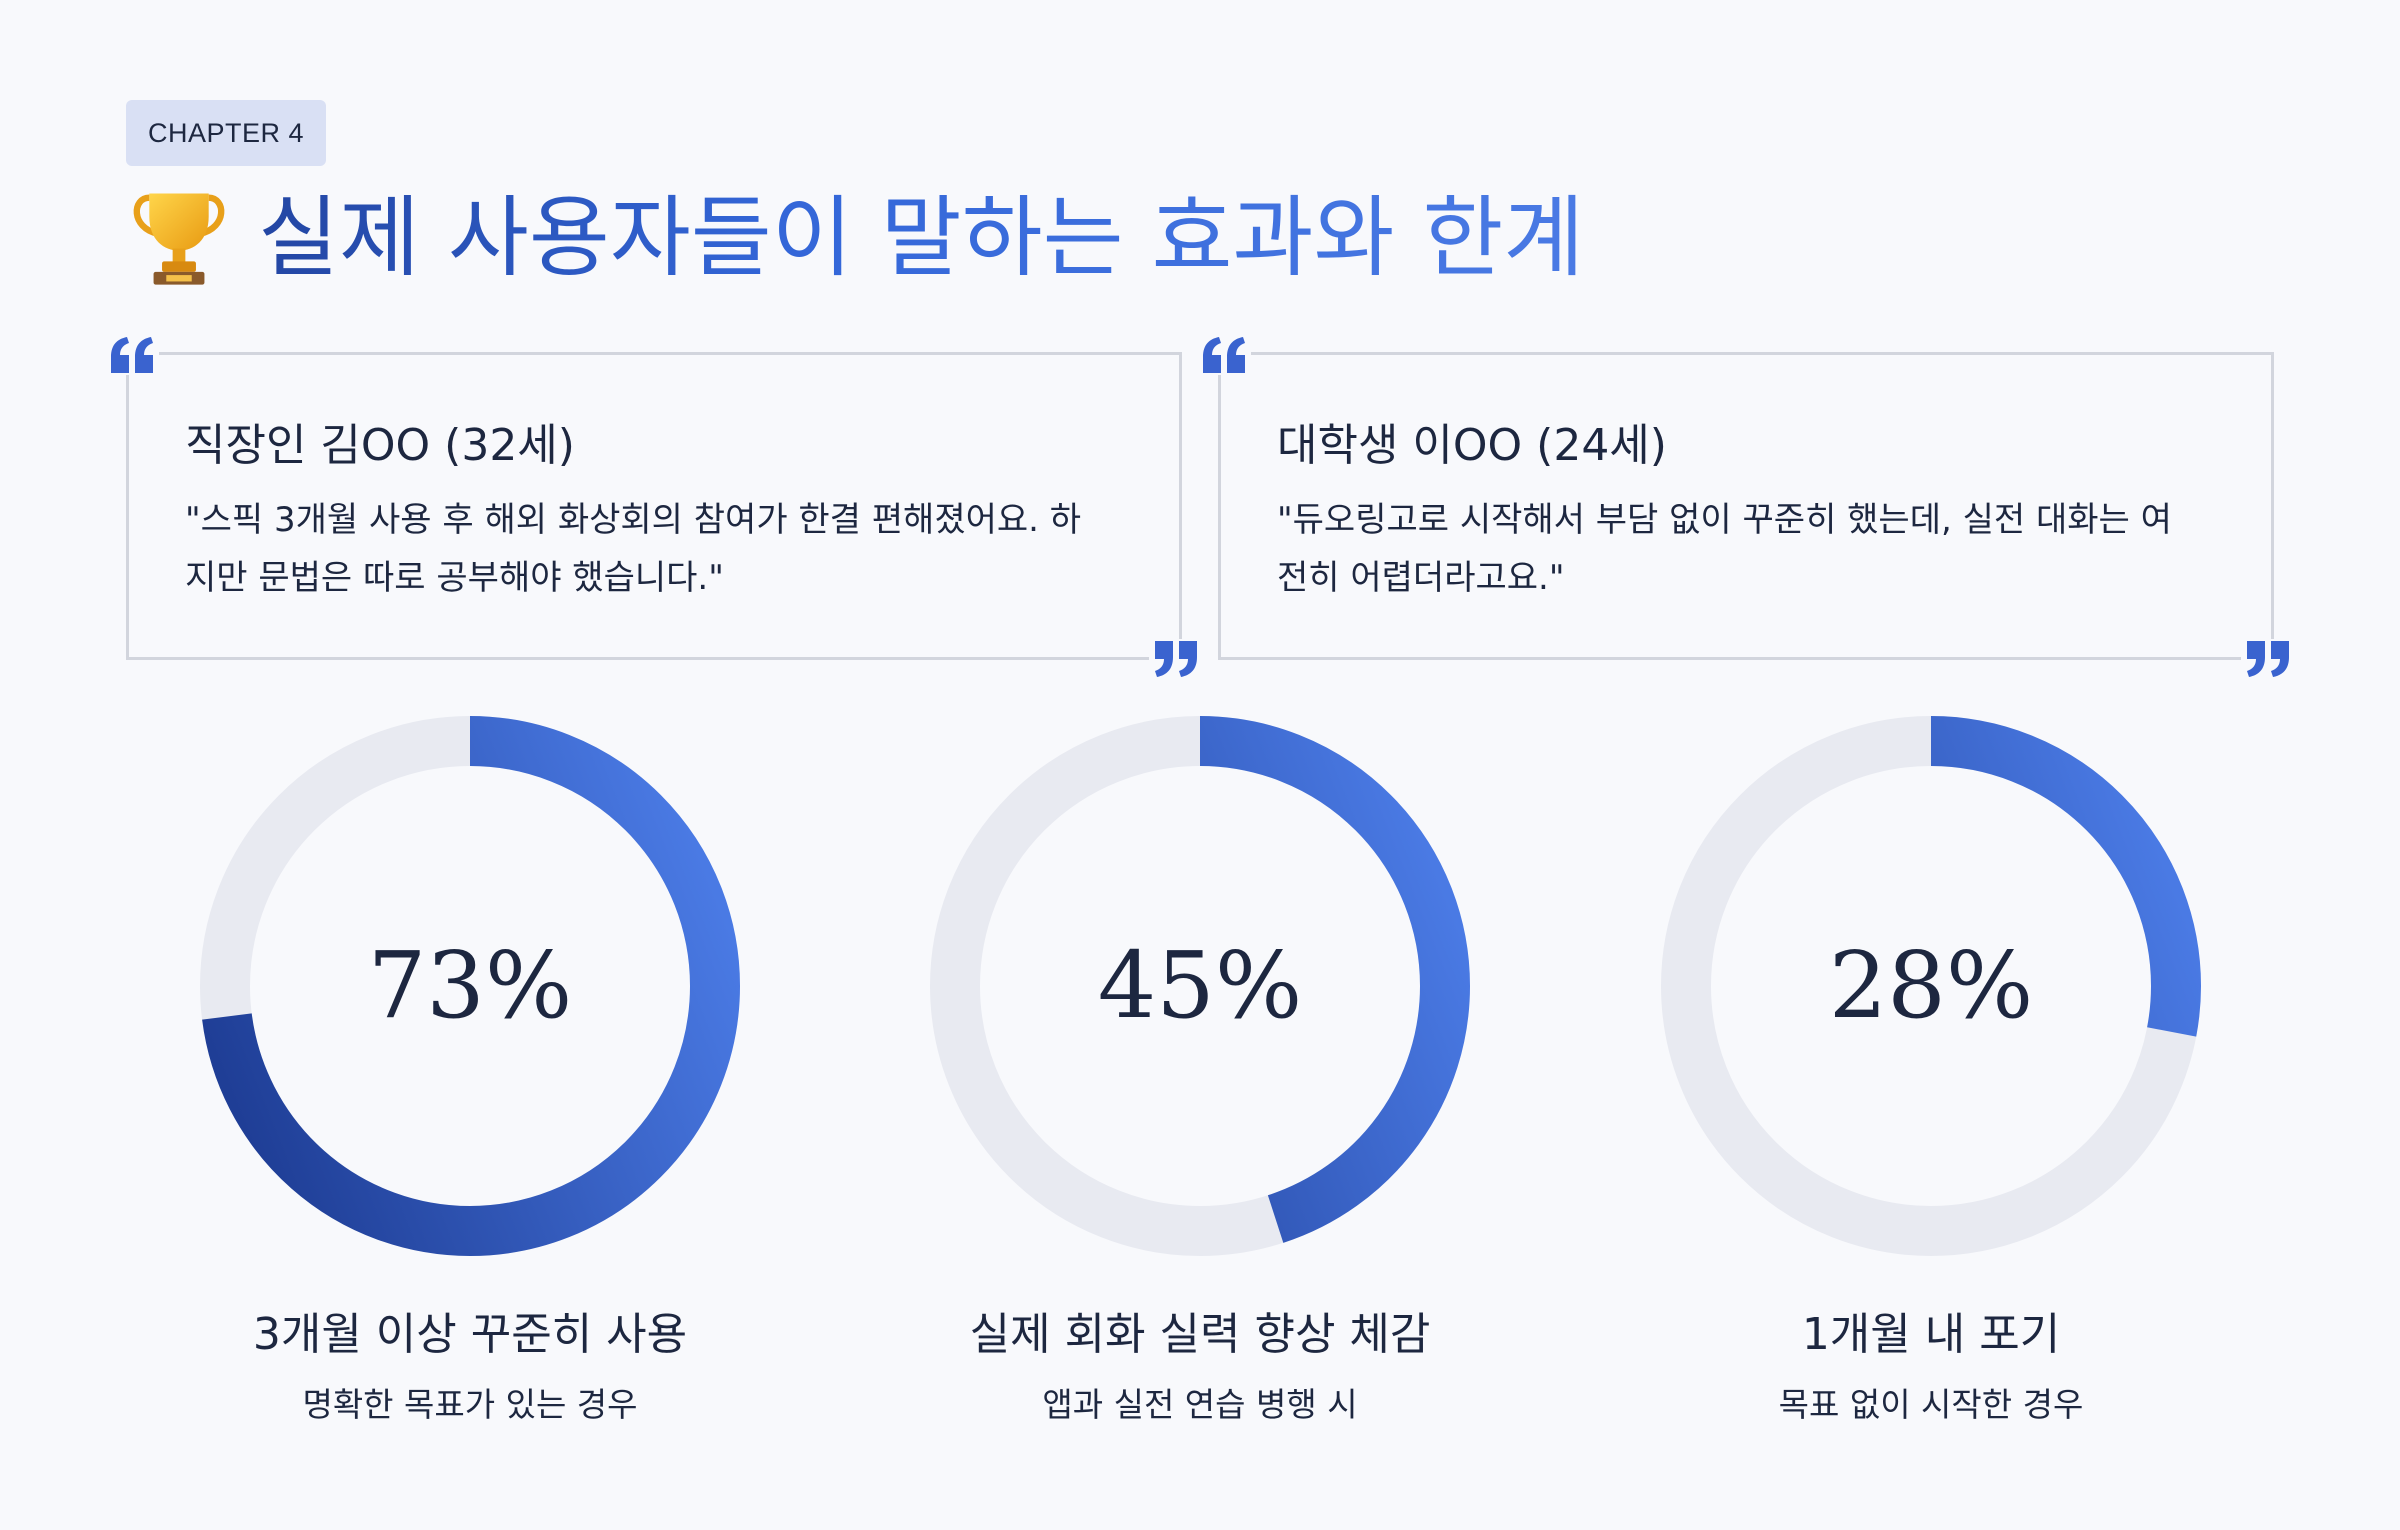 This screenshot has width=2400, height=1530. I want to click on stat-donut: 28% 1개월 내 포기 목표 없이 시작한 경우, so click(1931, 1086).